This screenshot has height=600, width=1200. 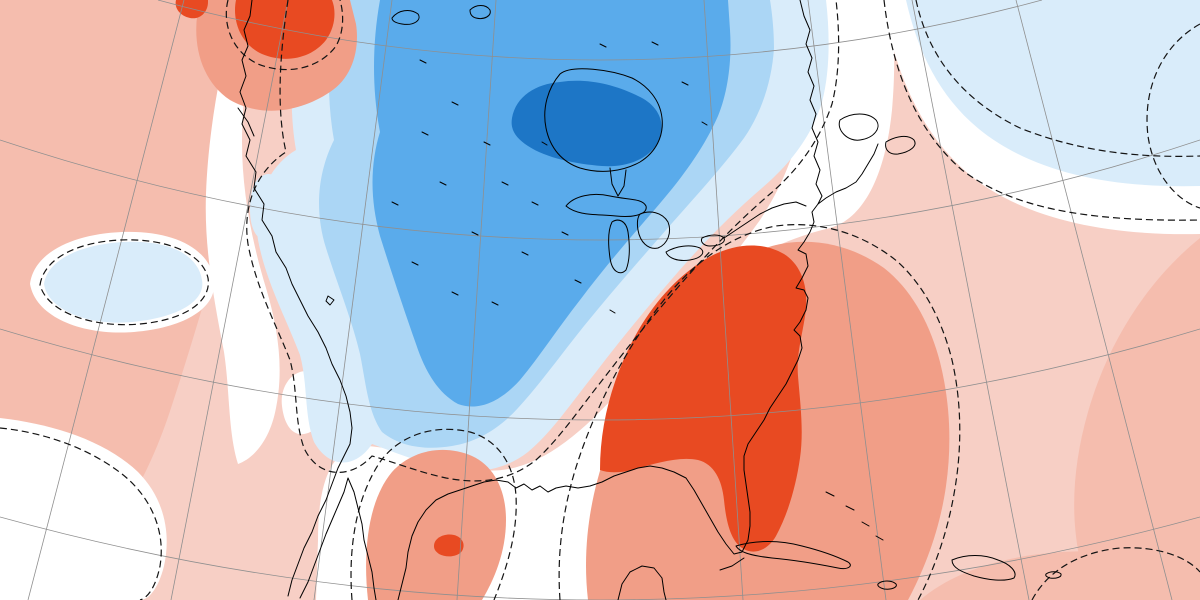 I want to click on cuba-outline, so click(x=793, y=555).